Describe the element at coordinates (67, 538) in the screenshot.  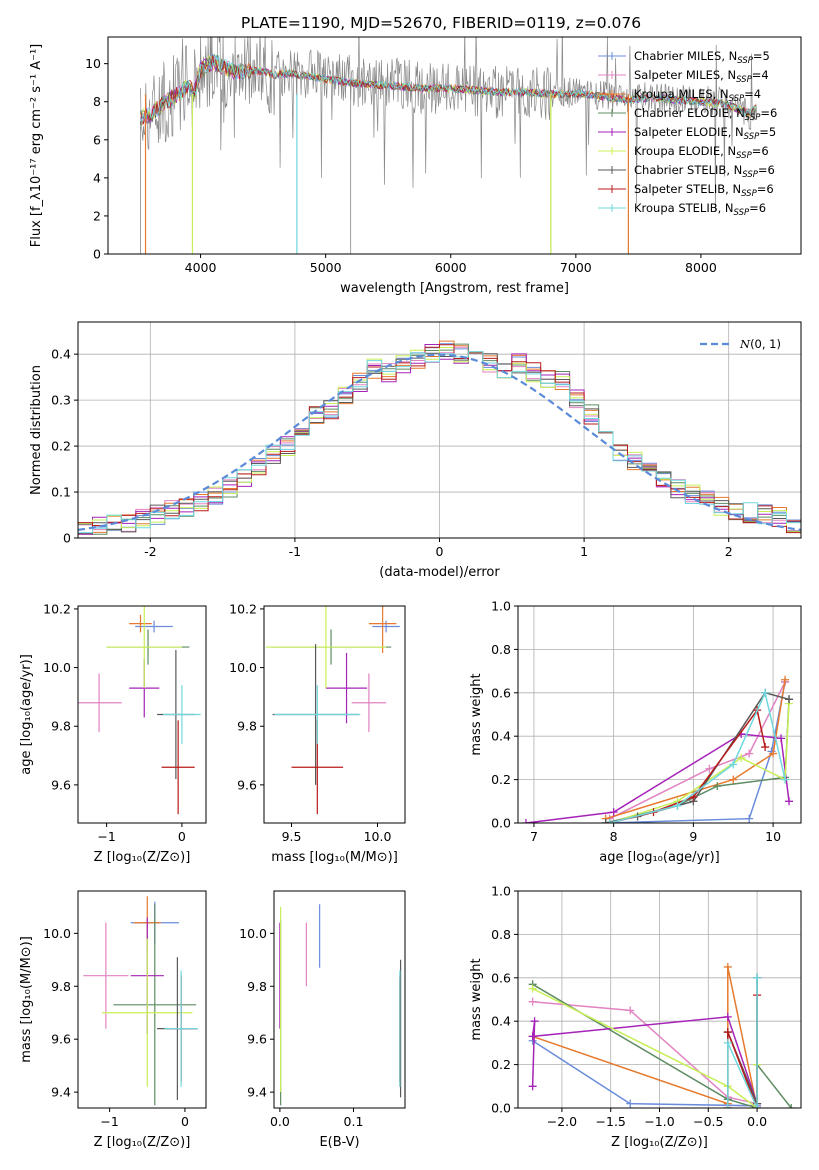
I see `residuals-ytick-label: 0` at that location.